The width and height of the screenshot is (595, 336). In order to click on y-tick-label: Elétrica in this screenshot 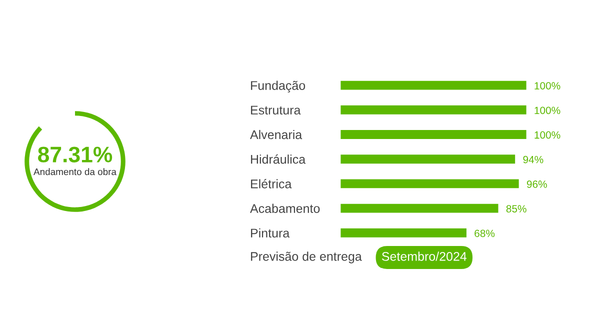, I will do `click(271, 183)`.